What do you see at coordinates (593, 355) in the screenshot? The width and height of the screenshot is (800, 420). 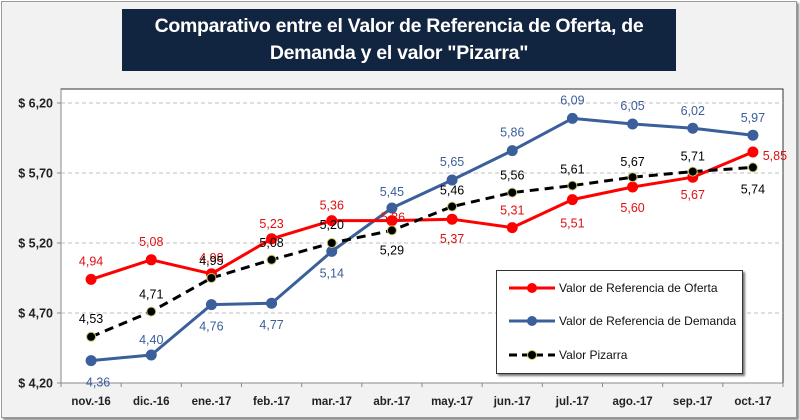 I see `legend-label-pizarra: Valor Pizarra` at bounding box center [593, 355].